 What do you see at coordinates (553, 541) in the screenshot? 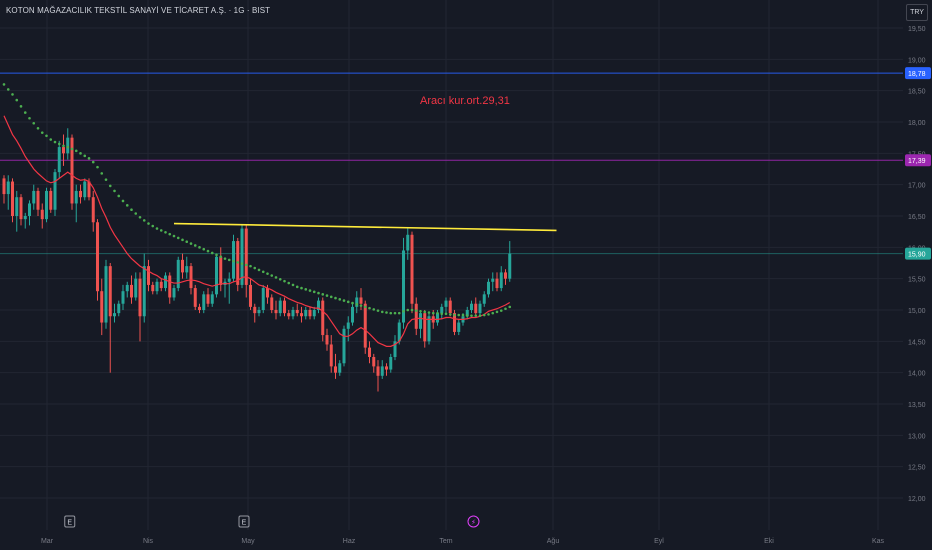
I see `time-tick-label: Ağu` at bounding box center [553, 541].